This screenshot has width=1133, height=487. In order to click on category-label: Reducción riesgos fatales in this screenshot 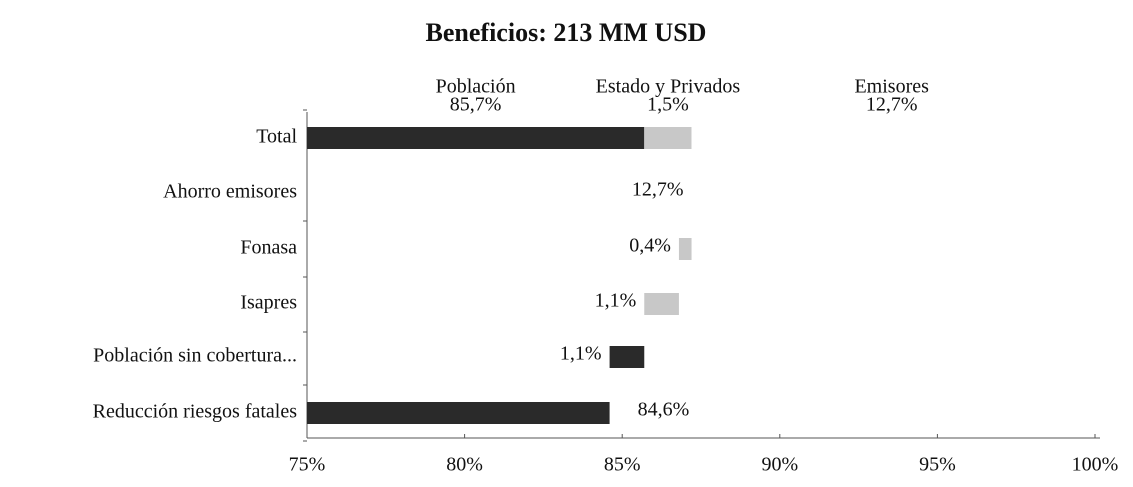, I will do `click(195, 412)`.